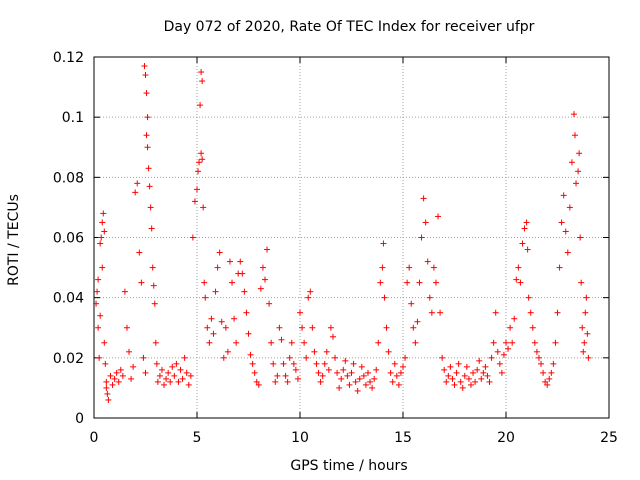 The width and height of the screenshot is (640, 480). What do you see at coordinates (68, 178) in the screenshot?
I see `y-tick-label: 0.08` at bounding box center [68, 178].